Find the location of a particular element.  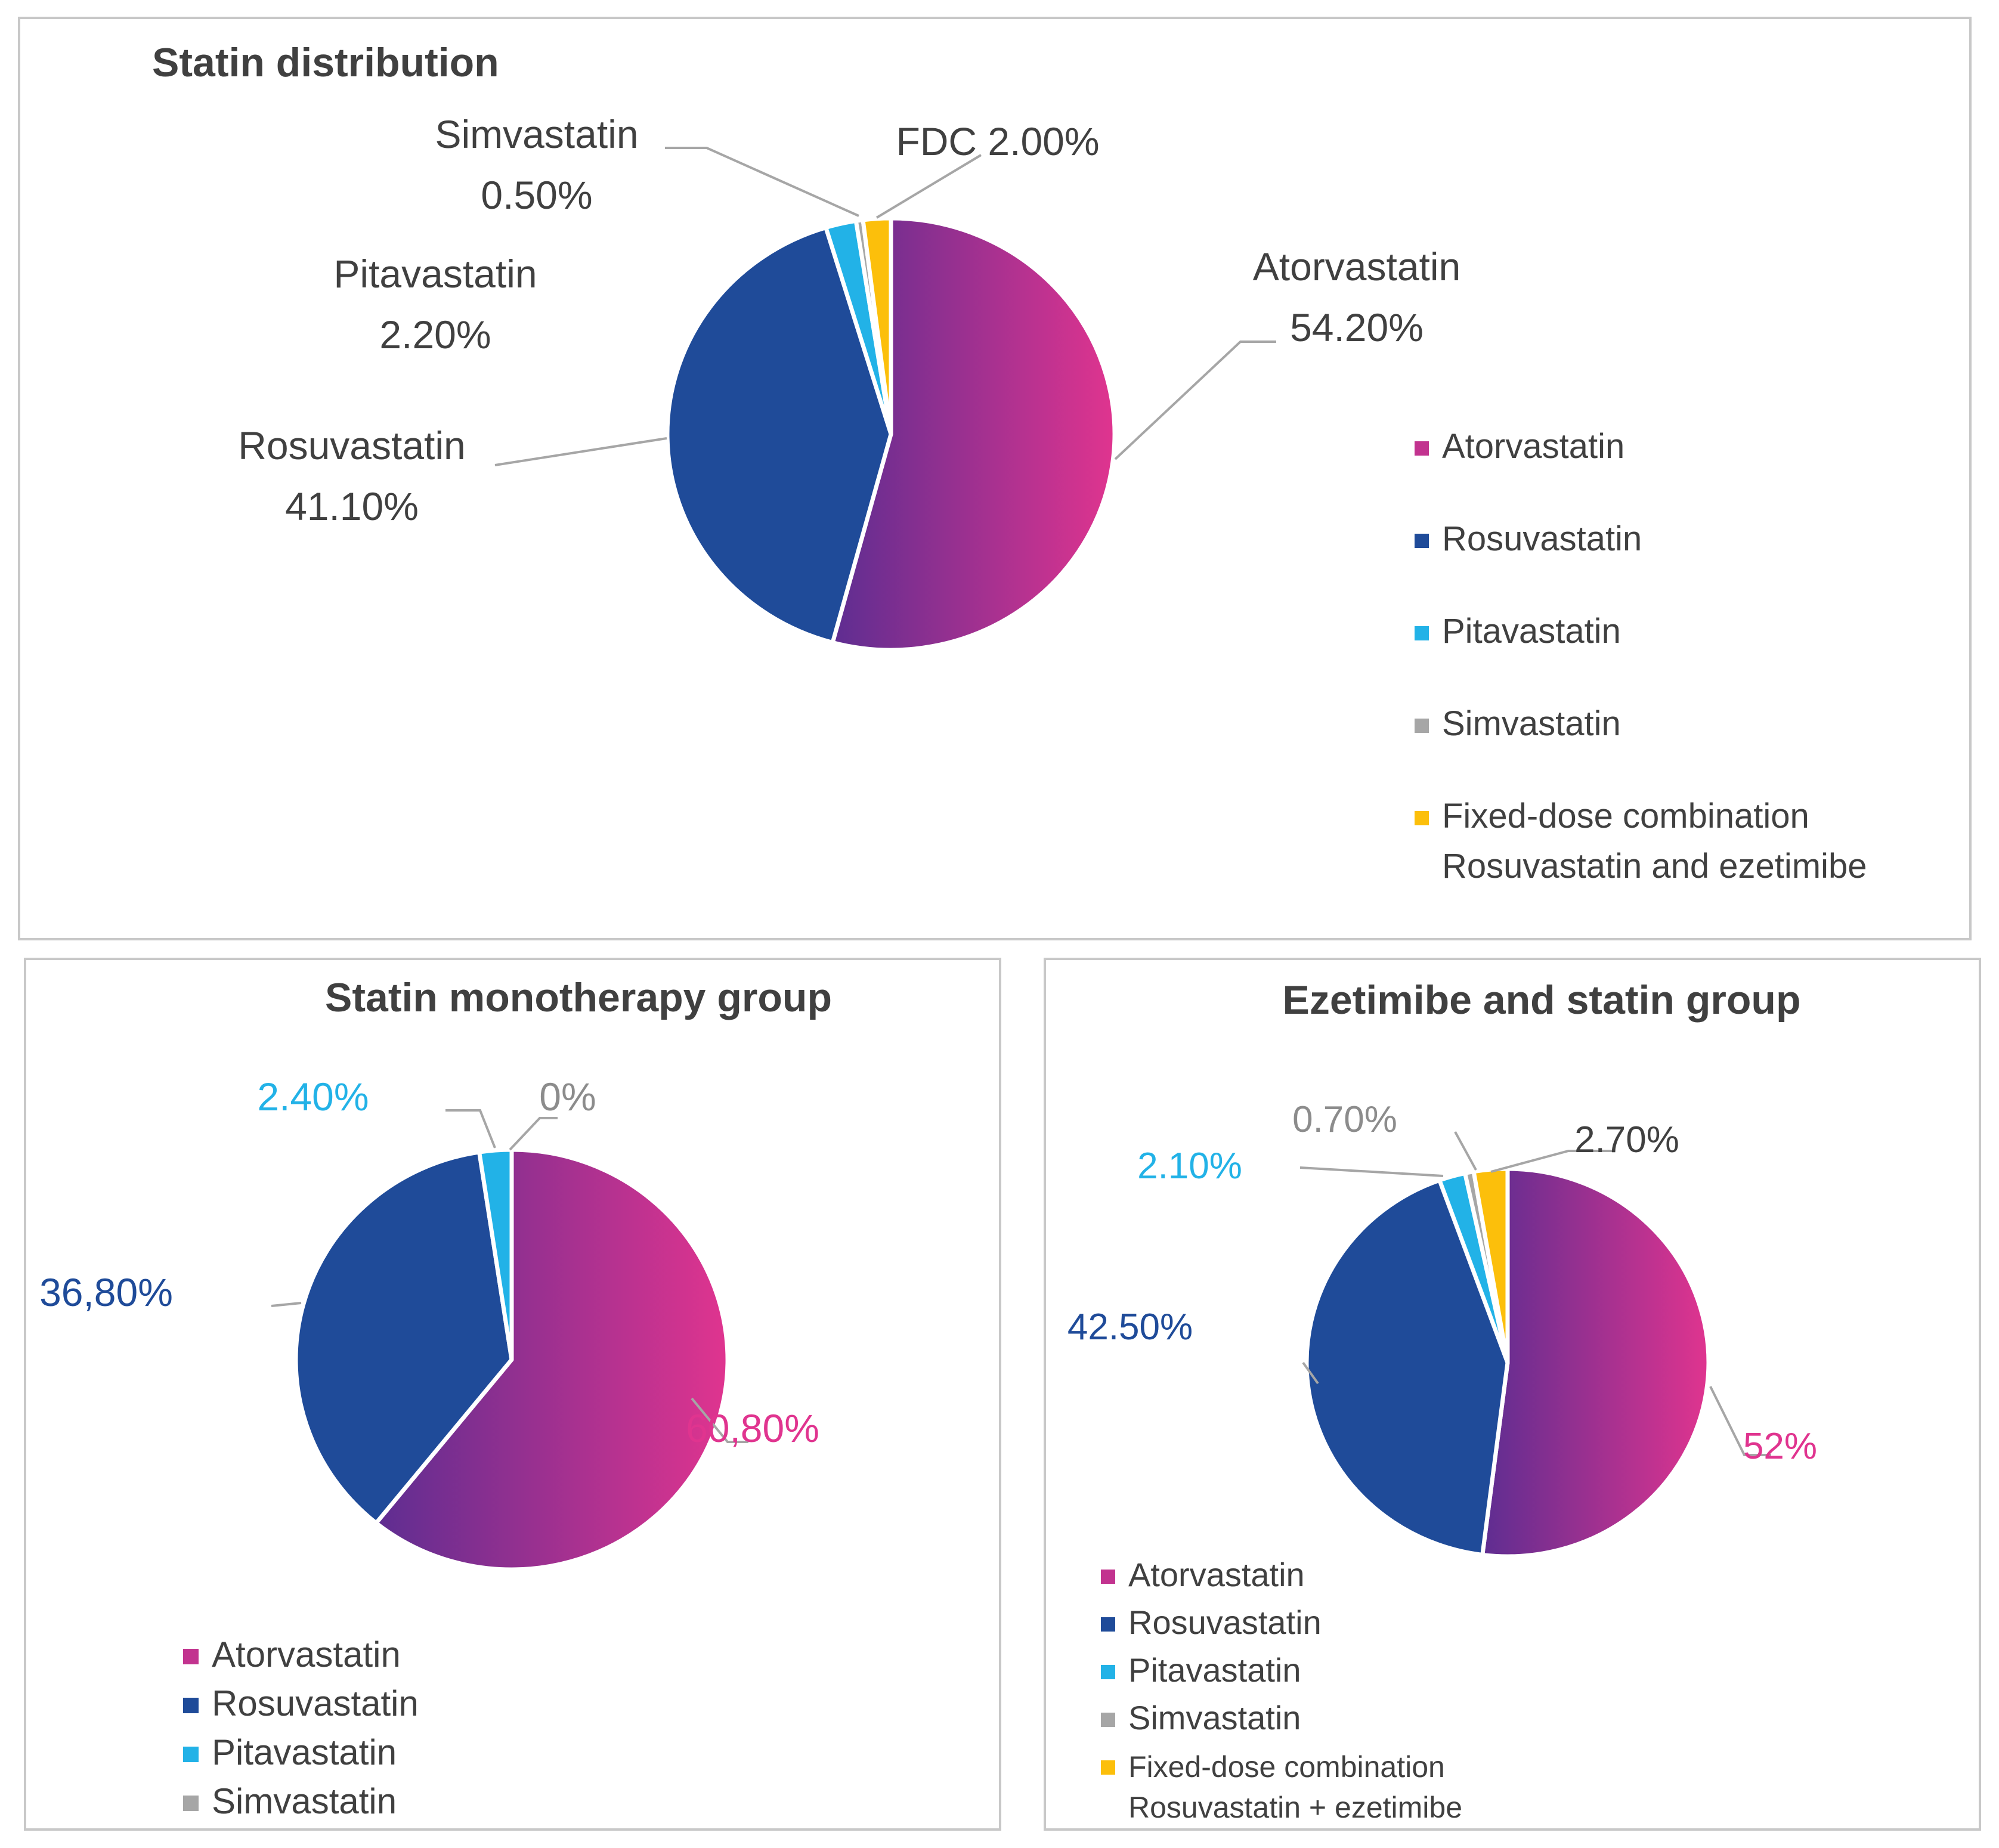

data-label-pitavastatin: 2.10% is located at coordinates (1189, 1166).